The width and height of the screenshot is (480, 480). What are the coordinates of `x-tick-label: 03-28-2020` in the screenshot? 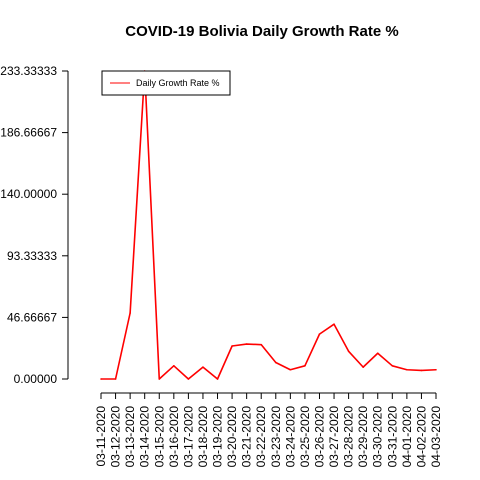 It's located at (349, 437).